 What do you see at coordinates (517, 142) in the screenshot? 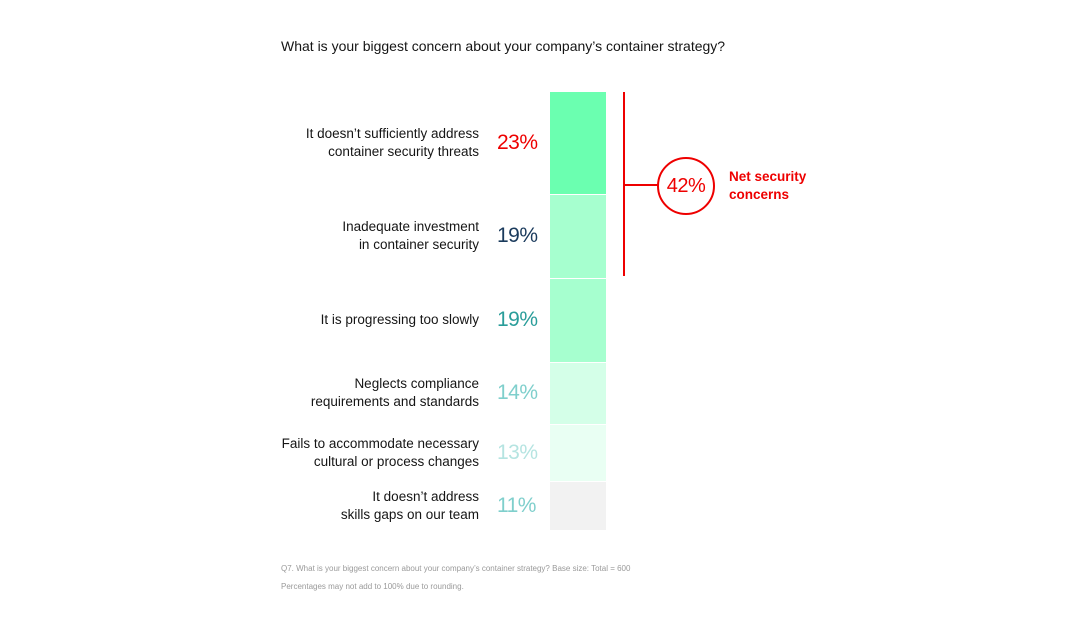
I see `value-label: 23%` at bounding box center [517, 142].